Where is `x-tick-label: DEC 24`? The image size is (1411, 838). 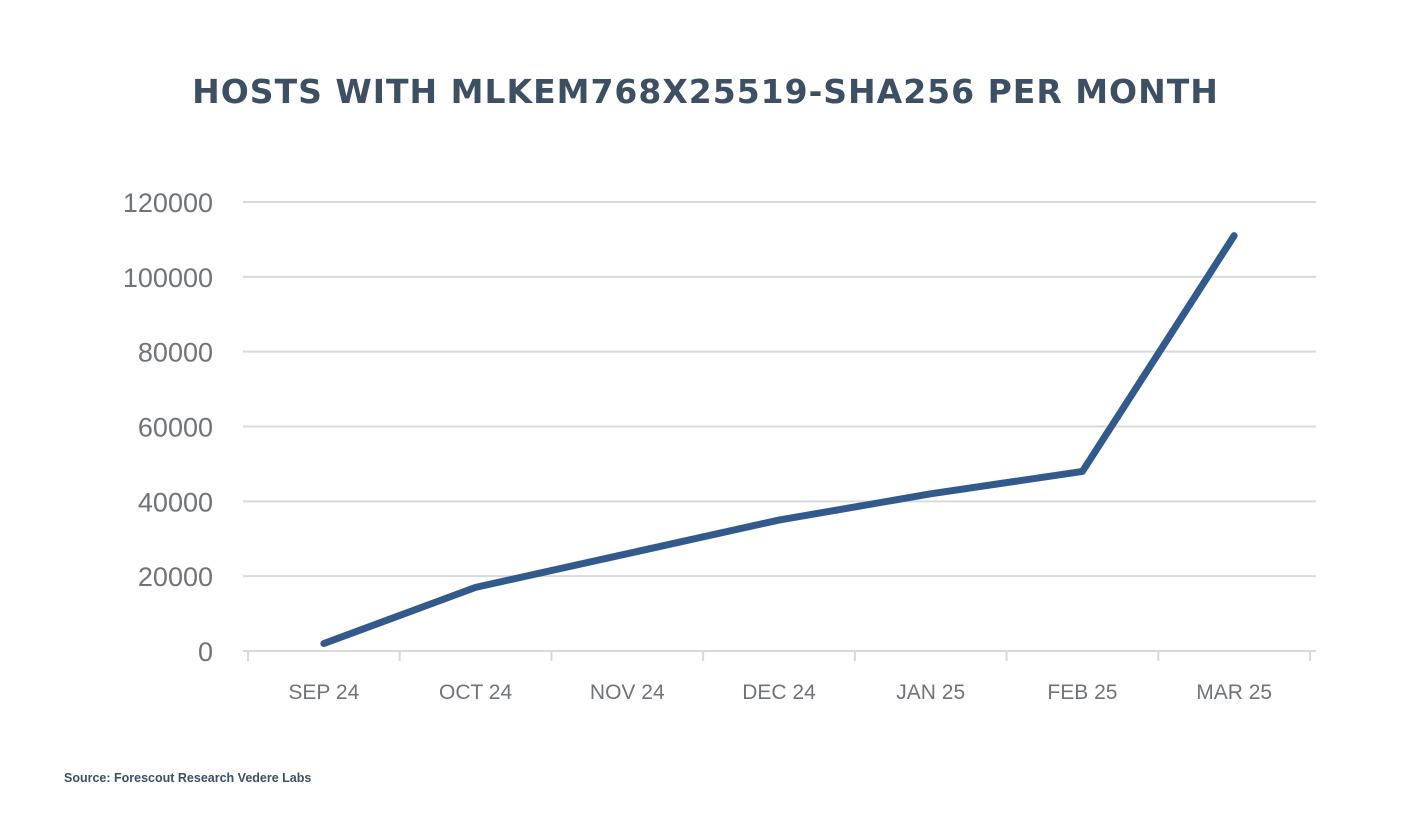
x-tick-label: DEC 24 is located at coordinates (779, 692).